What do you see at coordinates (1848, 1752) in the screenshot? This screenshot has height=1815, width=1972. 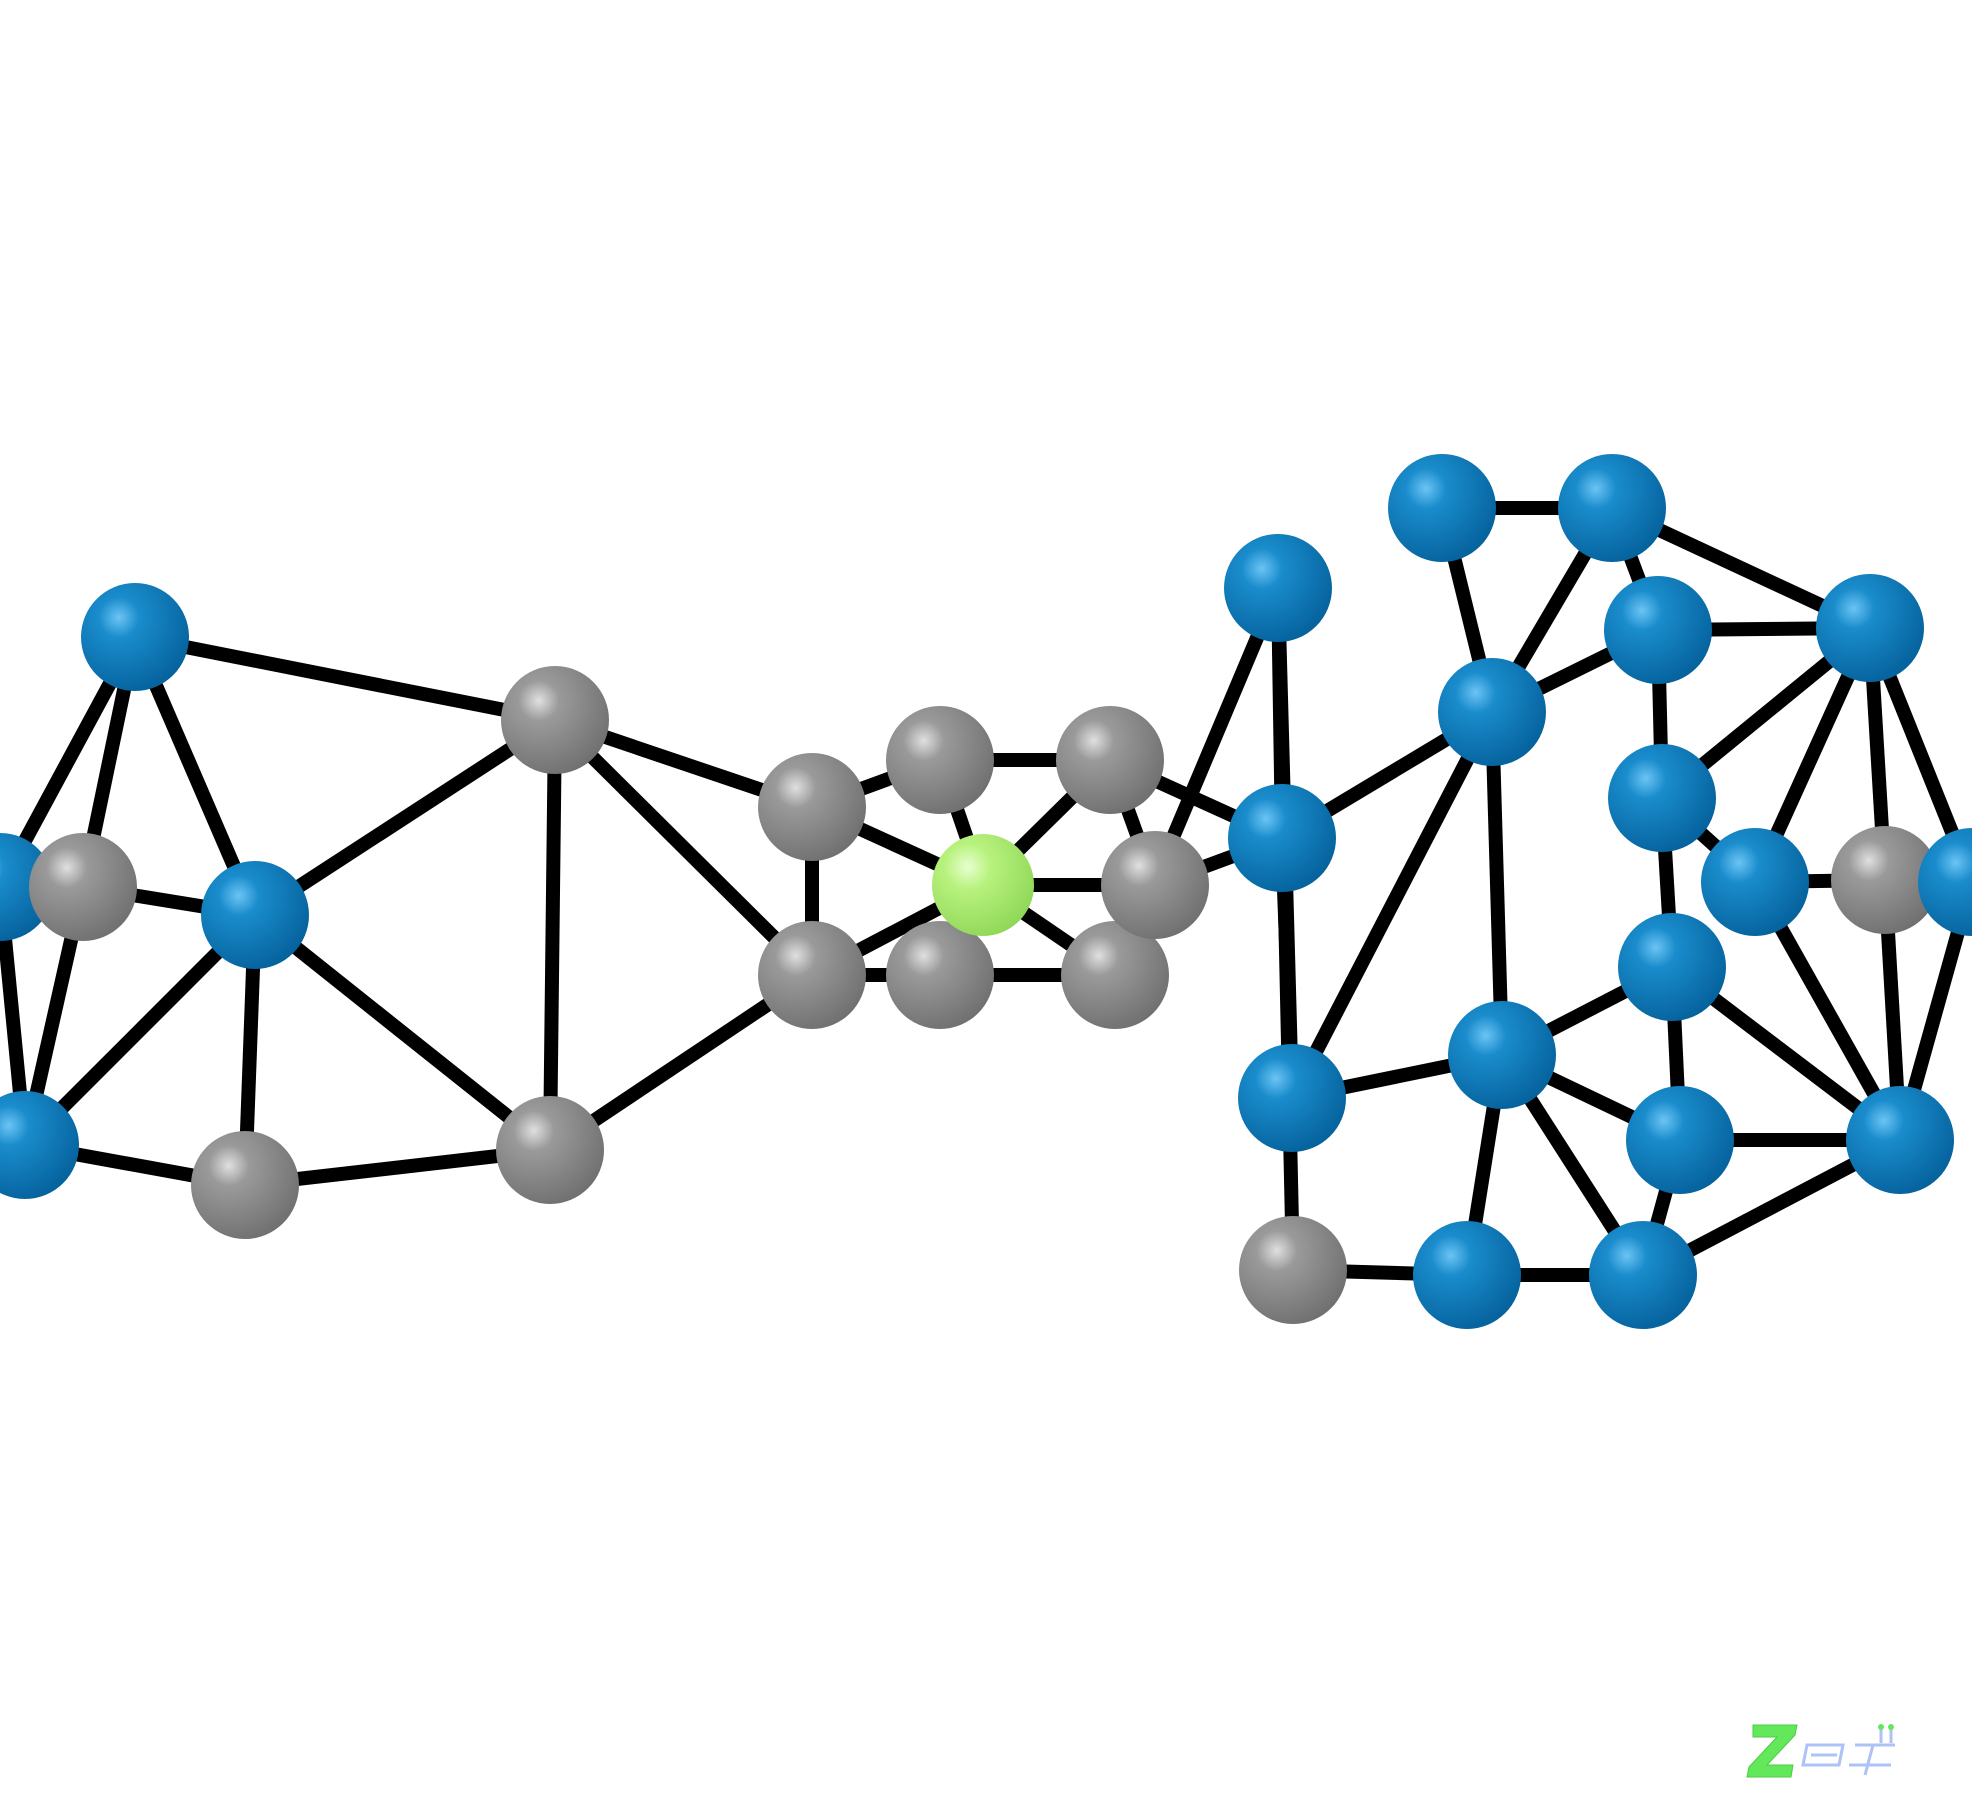 I see `watermark-ghost-glyphs` at bounding box center [1848, 1752].